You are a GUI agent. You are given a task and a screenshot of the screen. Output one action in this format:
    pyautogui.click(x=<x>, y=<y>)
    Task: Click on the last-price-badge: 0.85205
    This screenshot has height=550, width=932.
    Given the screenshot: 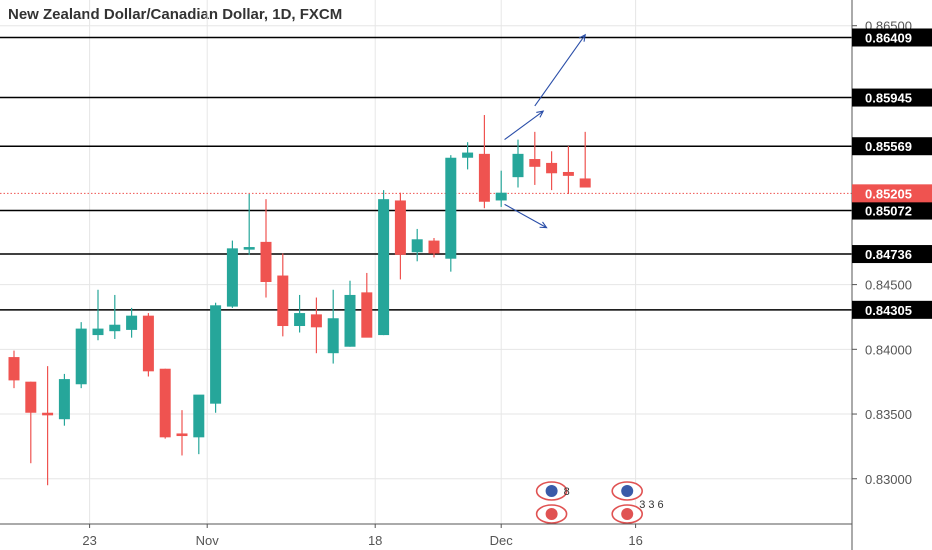 What is the action you would take?
    pyautogui.click(x=892, y=193)
    